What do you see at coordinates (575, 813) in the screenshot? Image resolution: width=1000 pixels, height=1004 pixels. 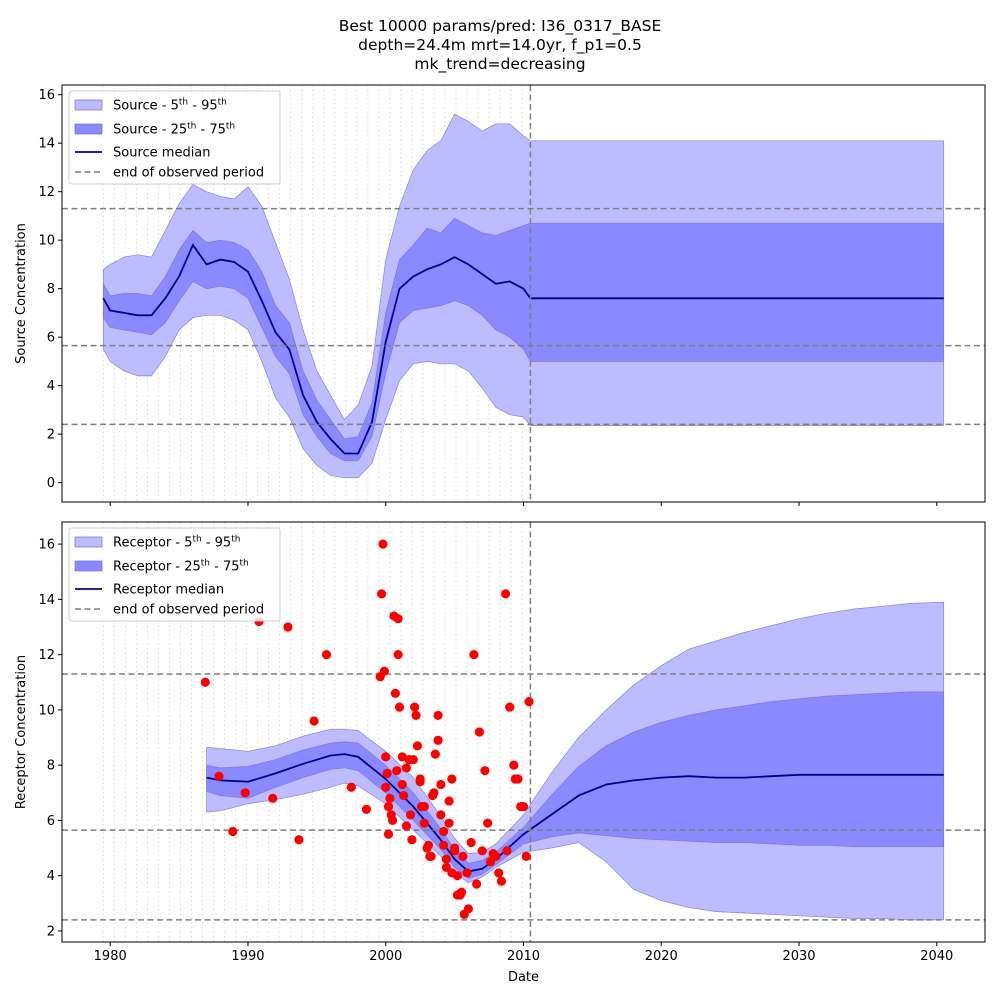 I see `median-line` at bounding box center [575, 813].